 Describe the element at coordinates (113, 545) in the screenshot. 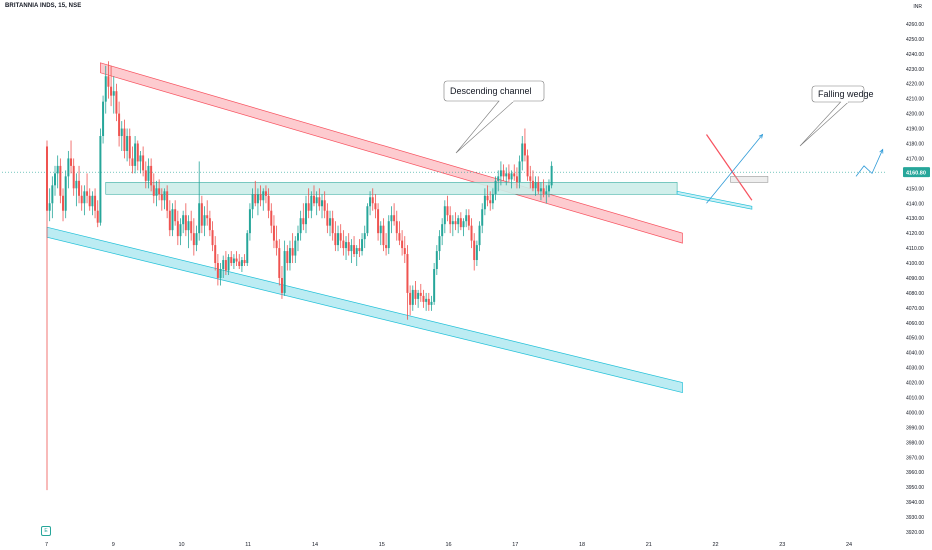

I see `time-tick-label: 9` at that location.